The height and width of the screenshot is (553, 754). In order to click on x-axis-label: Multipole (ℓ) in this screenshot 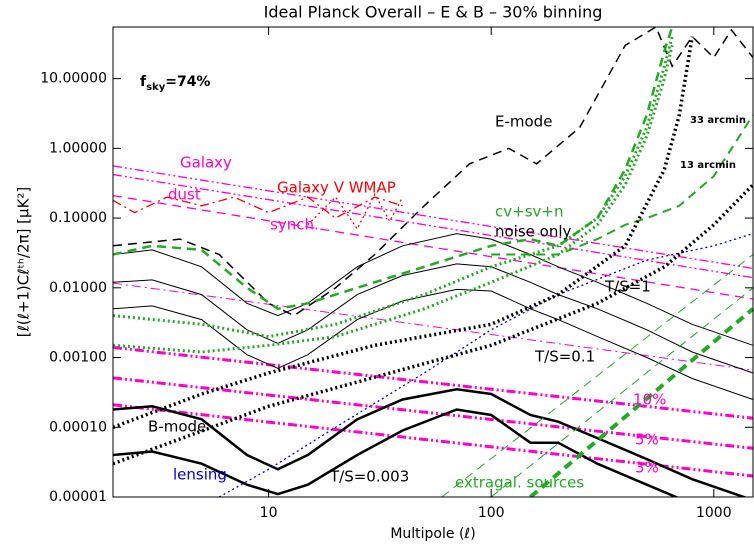, I will do `click(432, 534)`.